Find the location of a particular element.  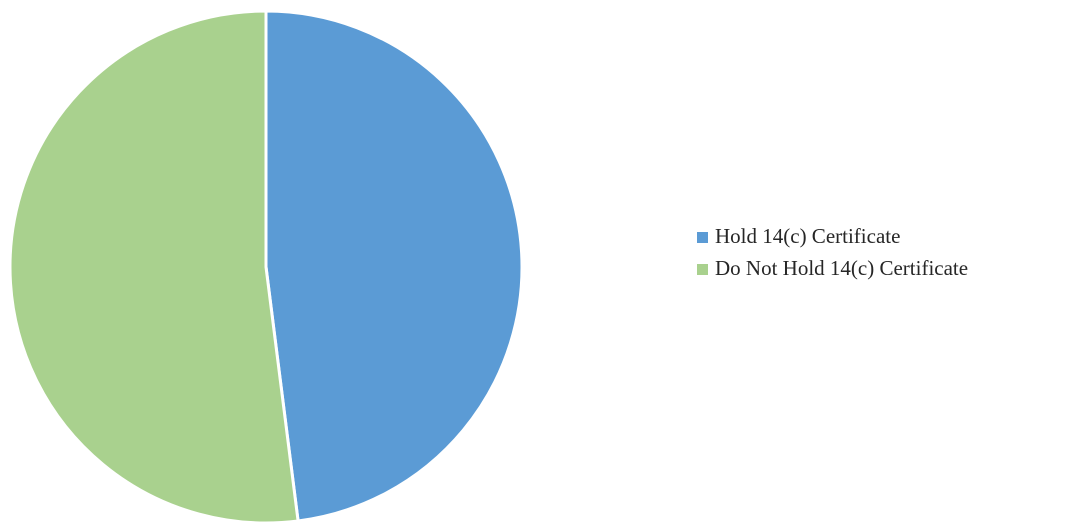

legend-label: Do Not Hold 14(c) Certificate is located at coordinates (841, 268).